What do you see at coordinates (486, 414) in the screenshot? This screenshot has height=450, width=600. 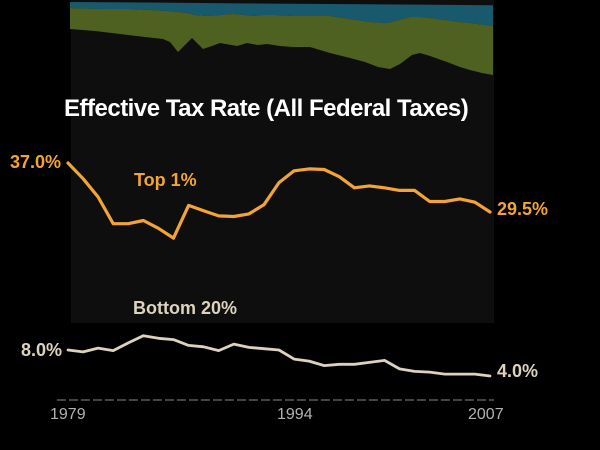 I see `x-tick-2007: 2007` at bounding box center [486, 414].